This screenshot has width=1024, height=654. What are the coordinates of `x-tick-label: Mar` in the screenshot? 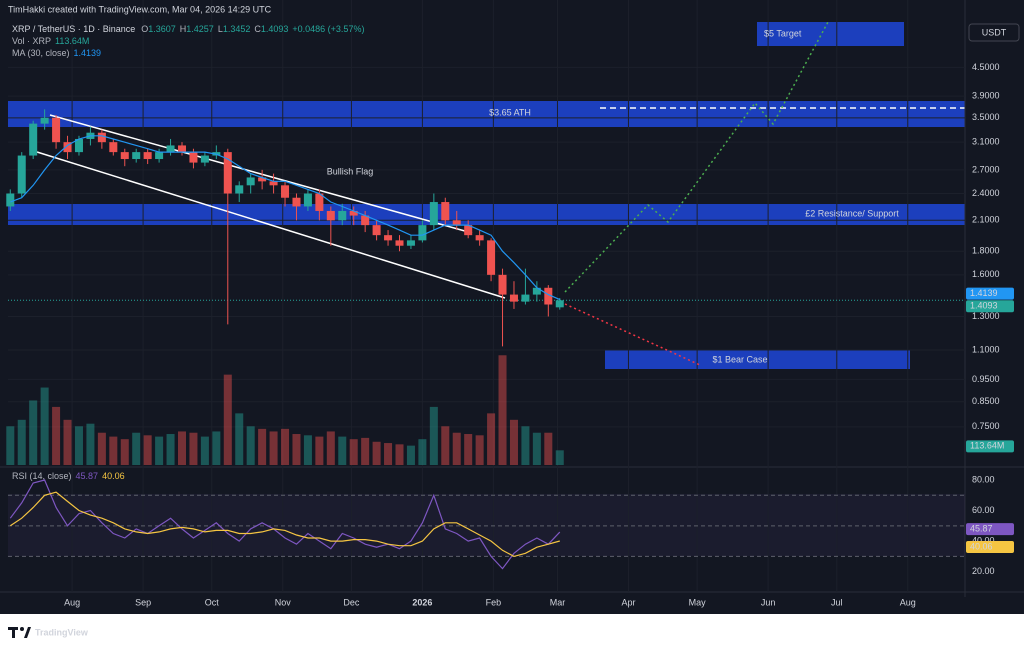 It's located at (558, 602).